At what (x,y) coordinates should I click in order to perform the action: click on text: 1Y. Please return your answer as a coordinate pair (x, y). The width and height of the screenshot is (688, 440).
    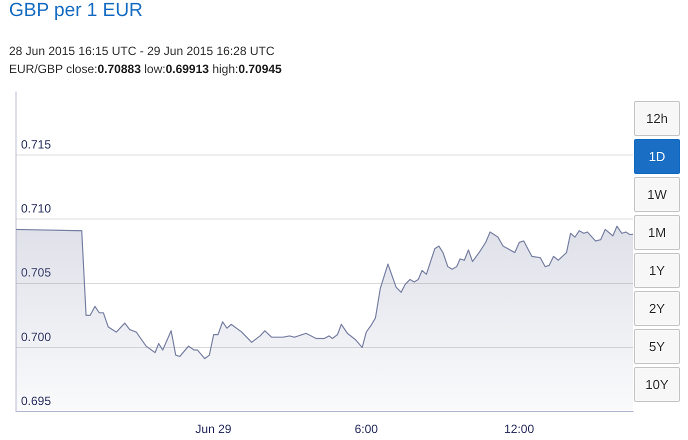
    Looking at the image, I should click on (657, 270).